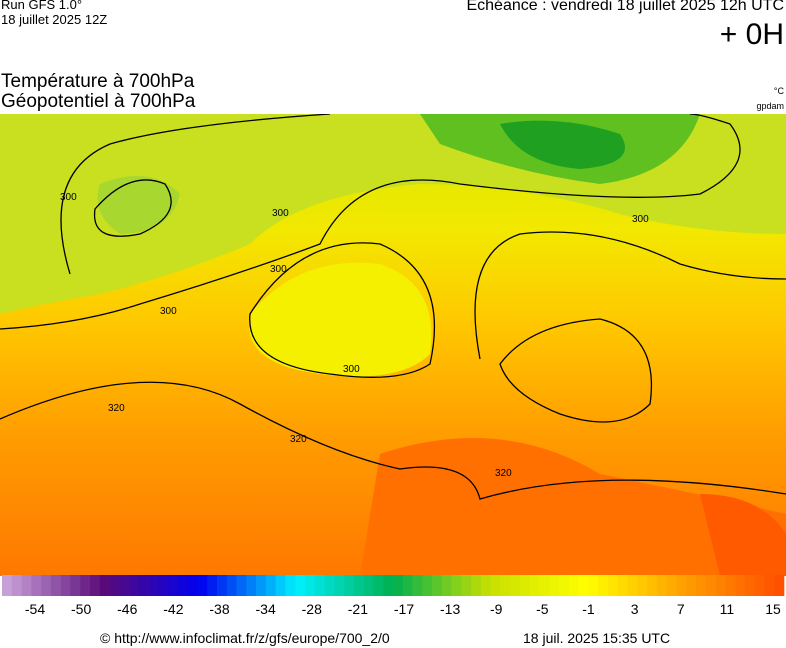 This screenshot has height=648, width=786. I want to click on colorbar-label: -5, so click(542, 609).